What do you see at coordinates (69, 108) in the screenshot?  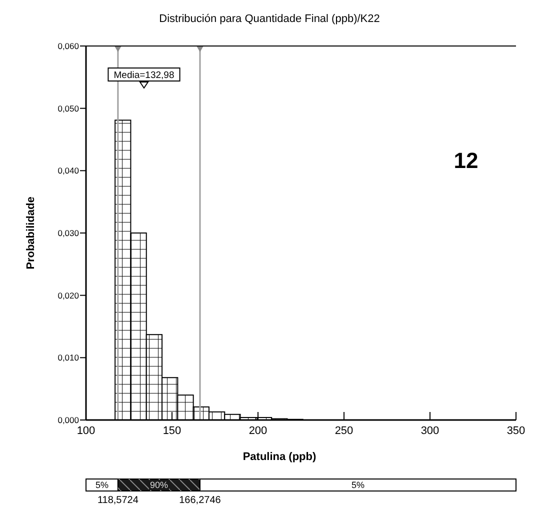 I see `y-tick-label: 0,050` at bounding box center [69, 108].